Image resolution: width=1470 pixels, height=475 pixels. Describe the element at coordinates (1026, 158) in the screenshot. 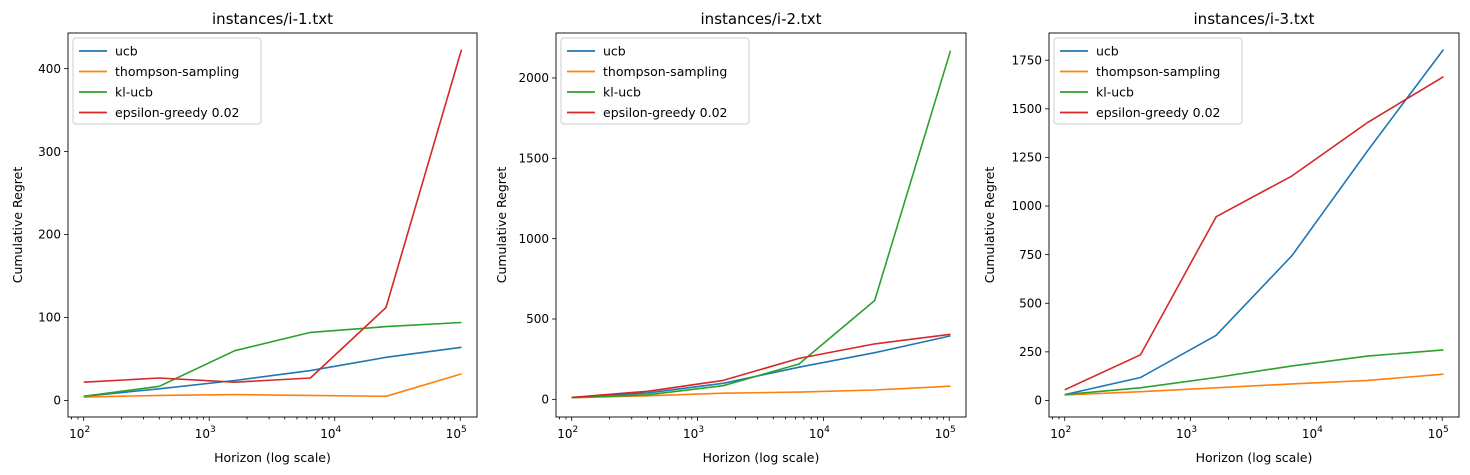

I see `y-tick-label: 1250` at that location.